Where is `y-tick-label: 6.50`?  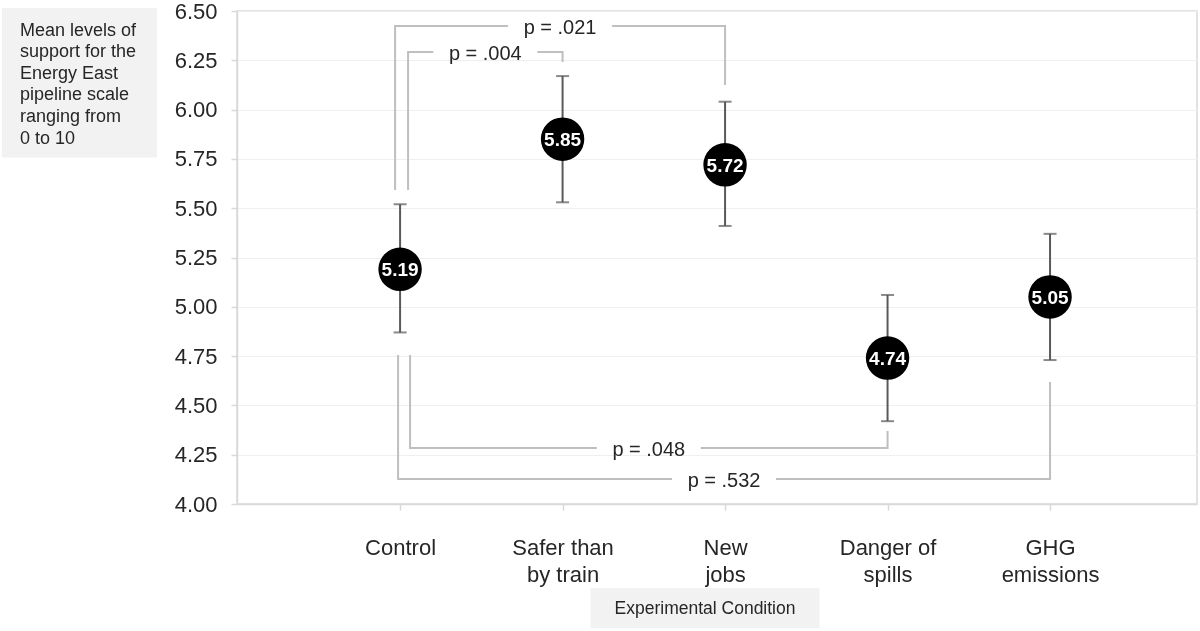 y-tick-label: 6.50 is located at coordinates (196, 12).